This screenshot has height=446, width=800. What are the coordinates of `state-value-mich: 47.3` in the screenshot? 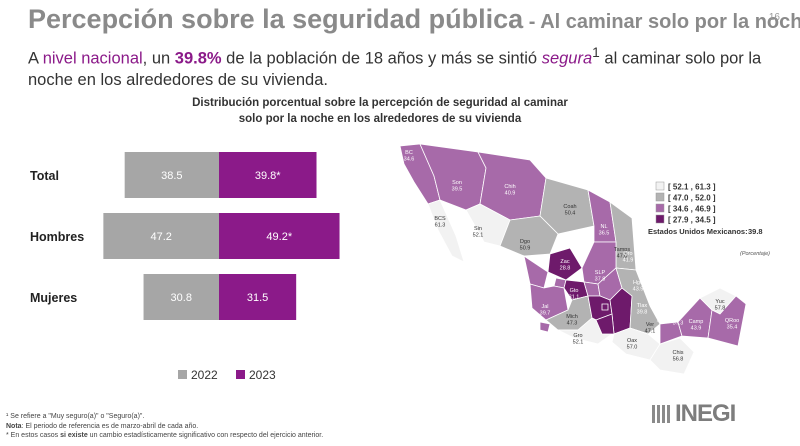 It's located at (572, 324).